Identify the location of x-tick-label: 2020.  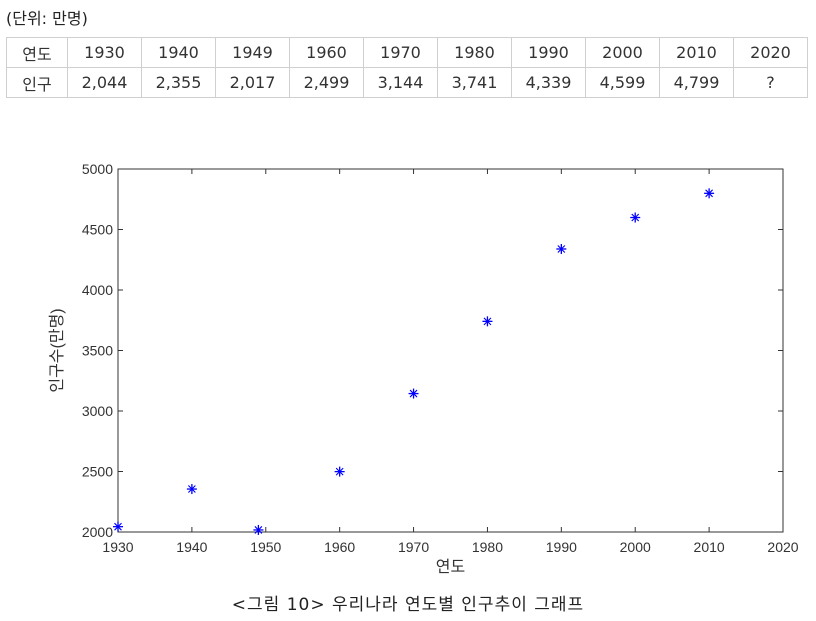
(782, 547).